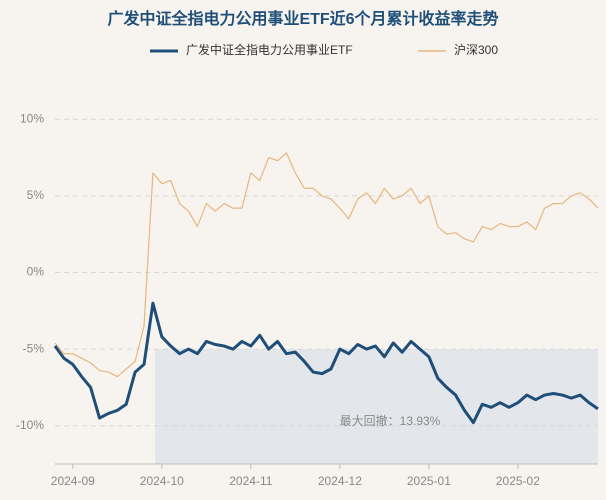 The height and width of the screenshot is (500, 606). I want to click on annotation: 最大回撤：13.93%, so click(390, 420).